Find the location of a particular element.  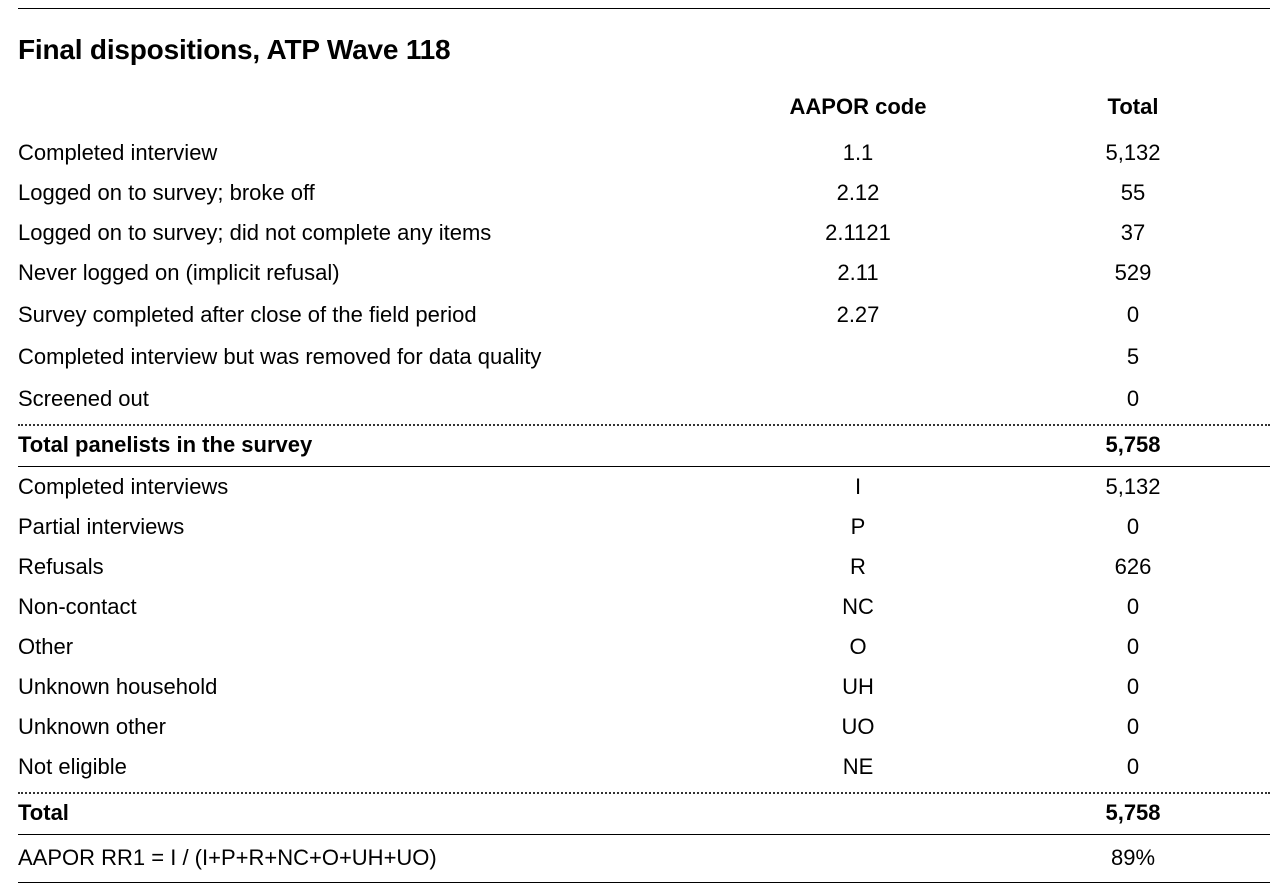

row-label: Refusals is located at coordinates (61, 566).